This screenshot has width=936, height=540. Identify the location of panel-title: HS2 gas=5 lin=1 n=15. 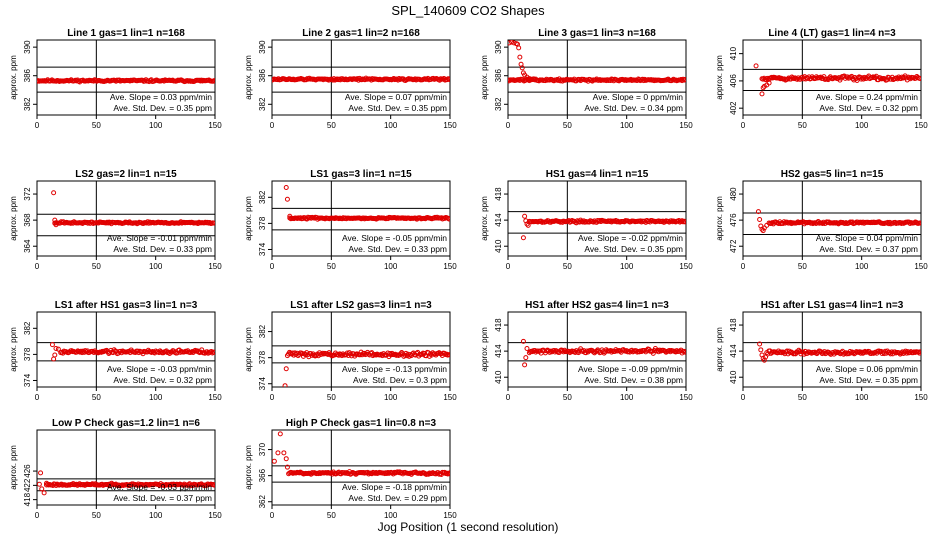
(832, 174).